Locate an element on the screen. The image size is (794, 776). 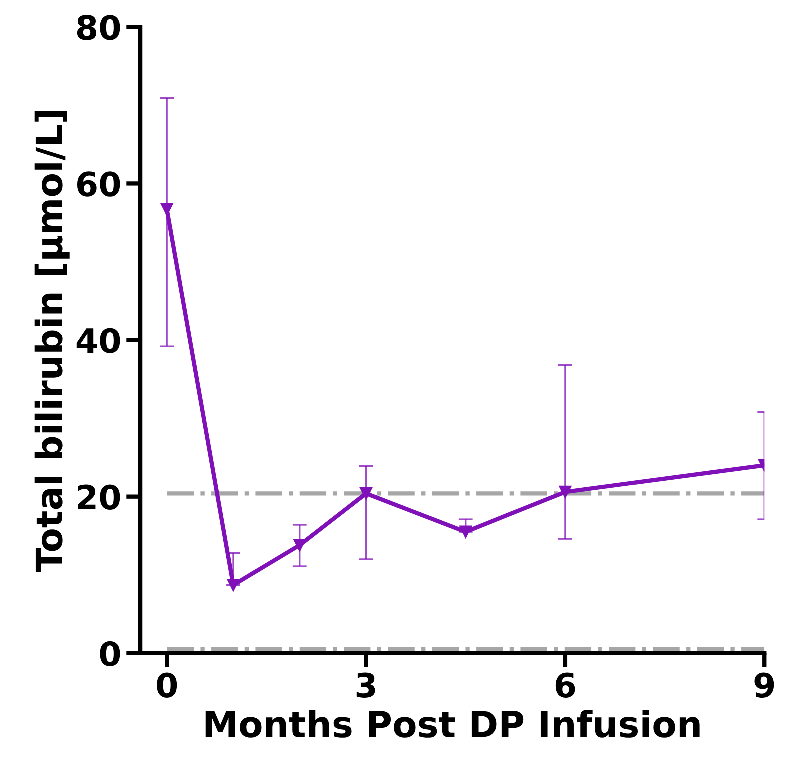
y-tick-label: 0 is located at coordinates (110, 654).